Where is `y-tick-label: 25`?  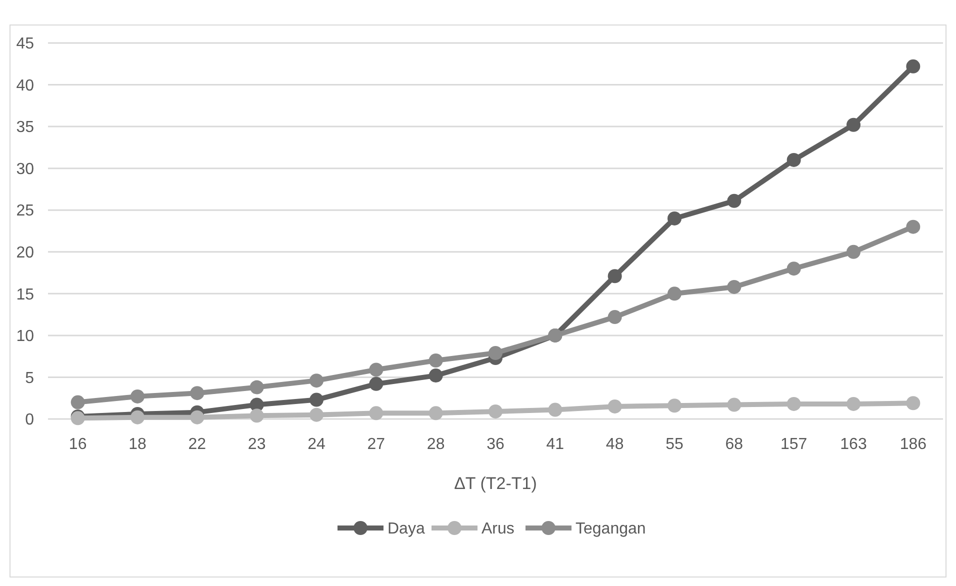
y-tick-label: 25 is located at coordinates (25, 211).